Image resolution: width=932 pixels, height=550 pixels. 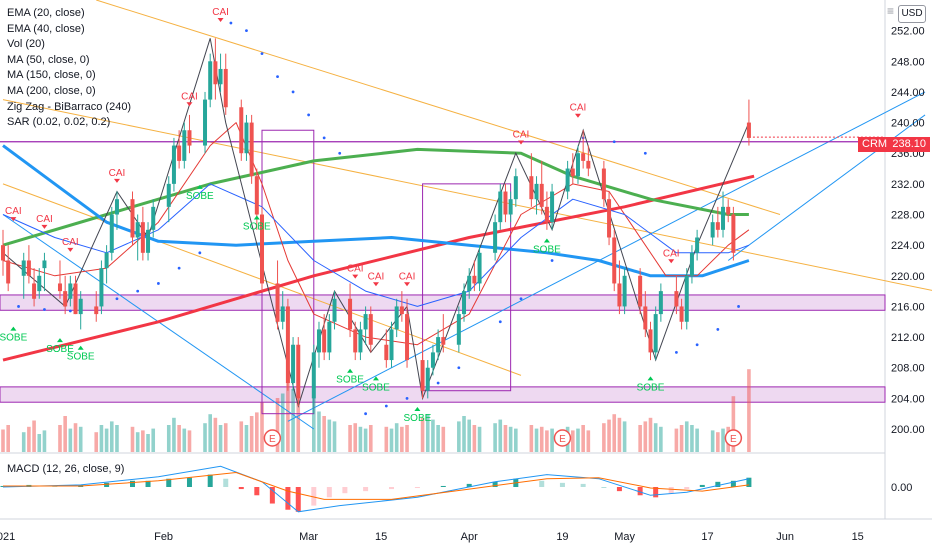 I want to click on legend-item: Vol (20), so click(x=26, y=44).